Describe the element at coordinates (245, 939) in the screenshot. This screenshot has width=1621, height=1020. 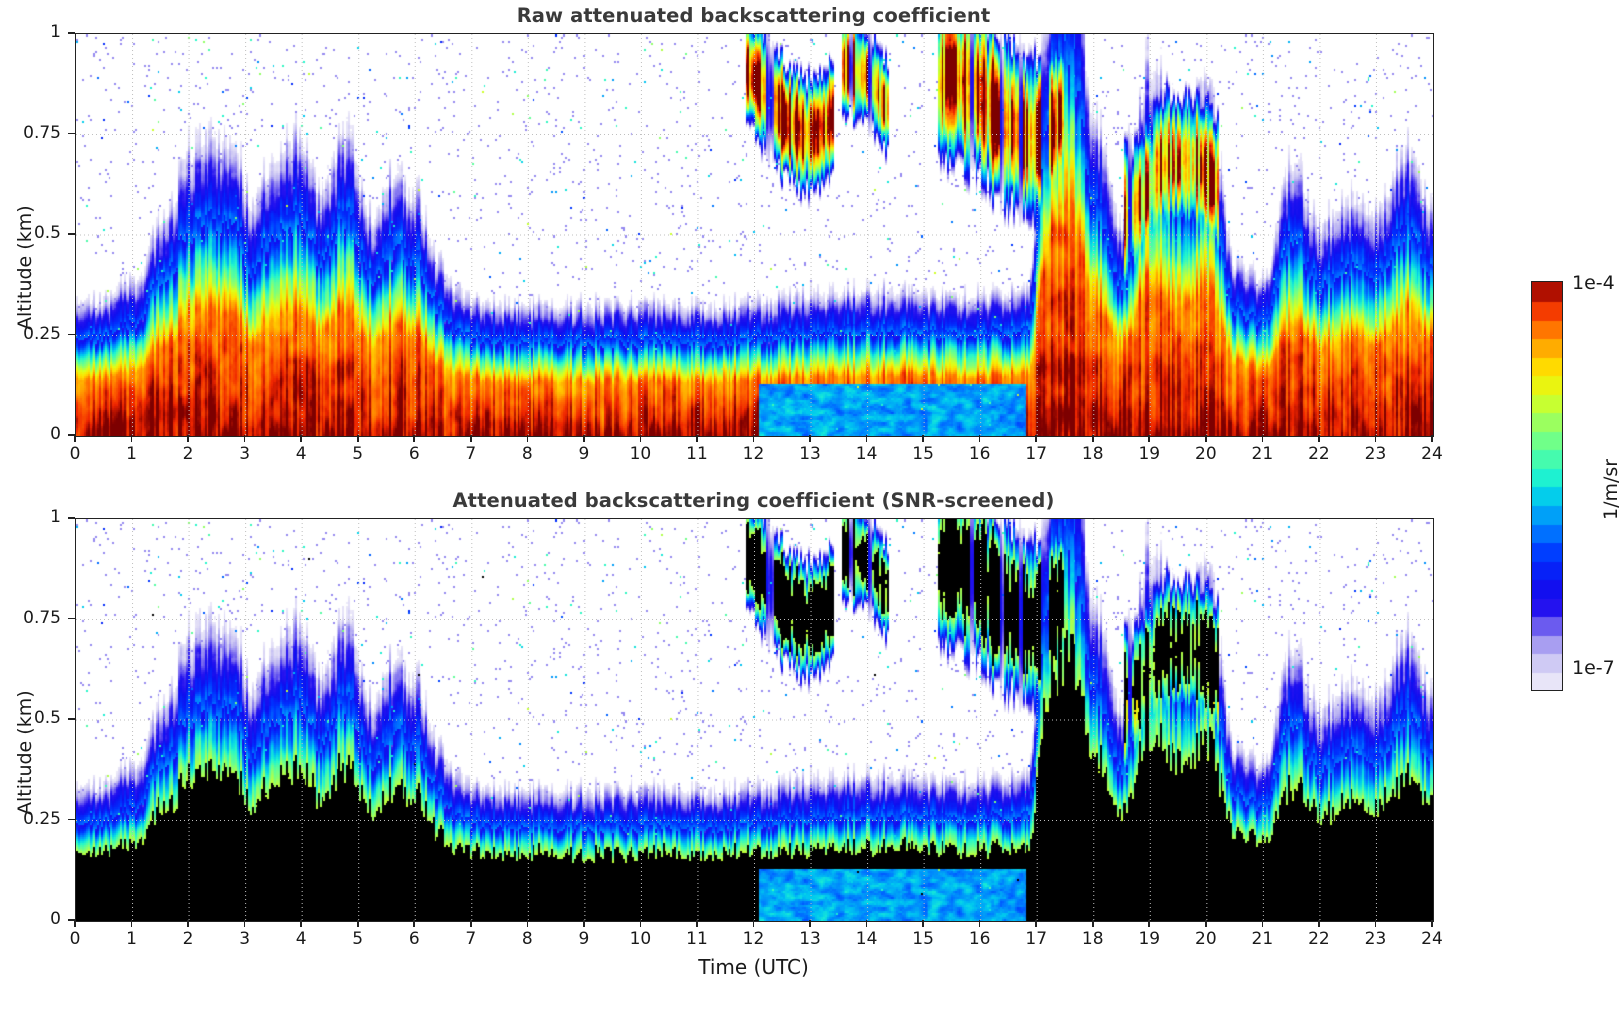
I see `x-tick-label: 3` at that location.